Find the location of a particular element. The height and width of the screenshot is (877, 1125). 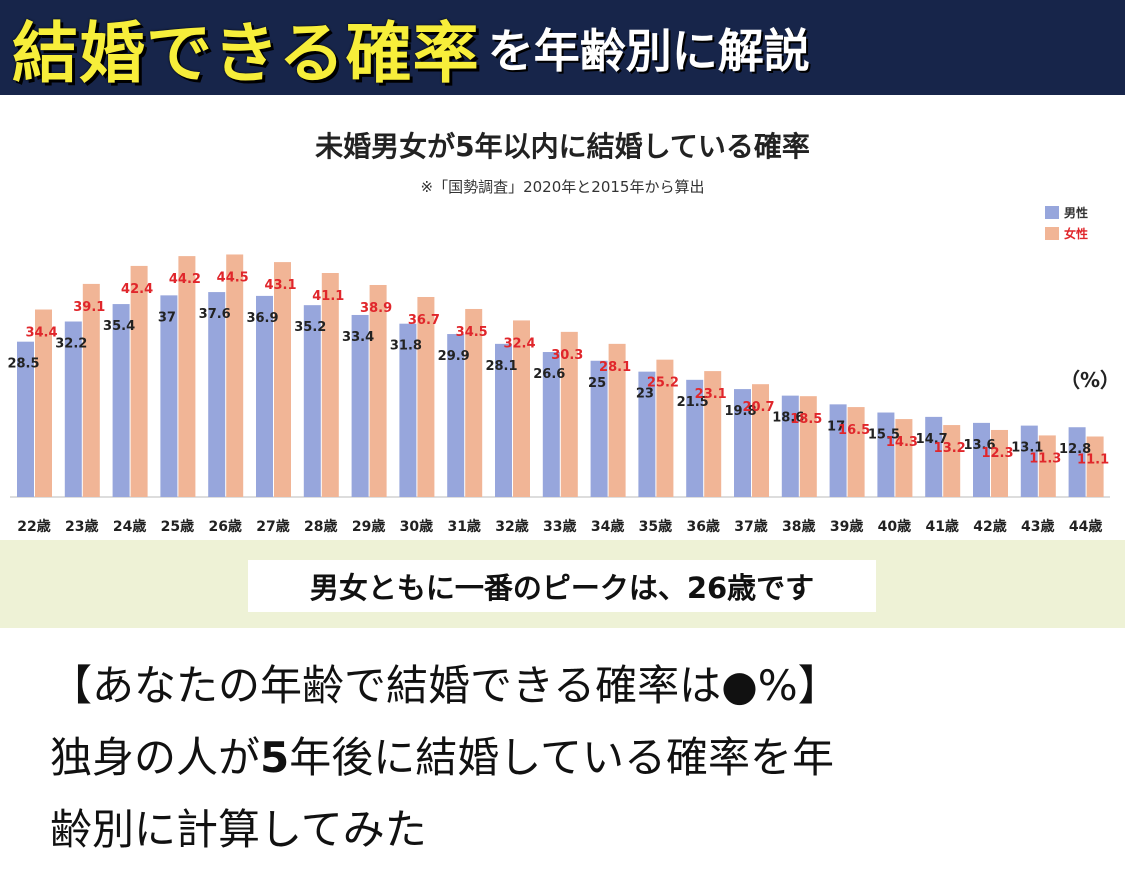

data-label-female: 36.7 is located at coordinates (424, 320).